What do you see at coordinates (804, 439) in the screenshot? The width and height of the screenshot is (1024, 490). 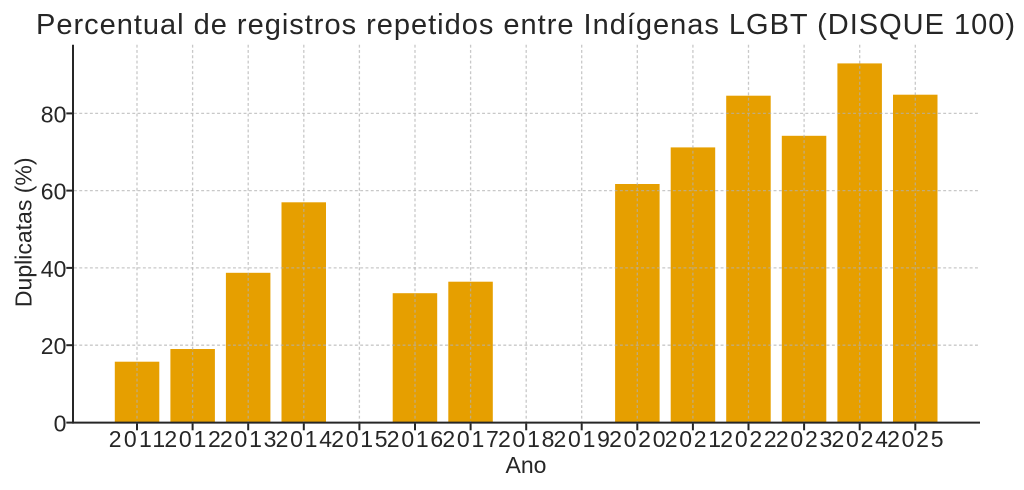 I see `svg-text: 2023` at bounding box center [804, 439].